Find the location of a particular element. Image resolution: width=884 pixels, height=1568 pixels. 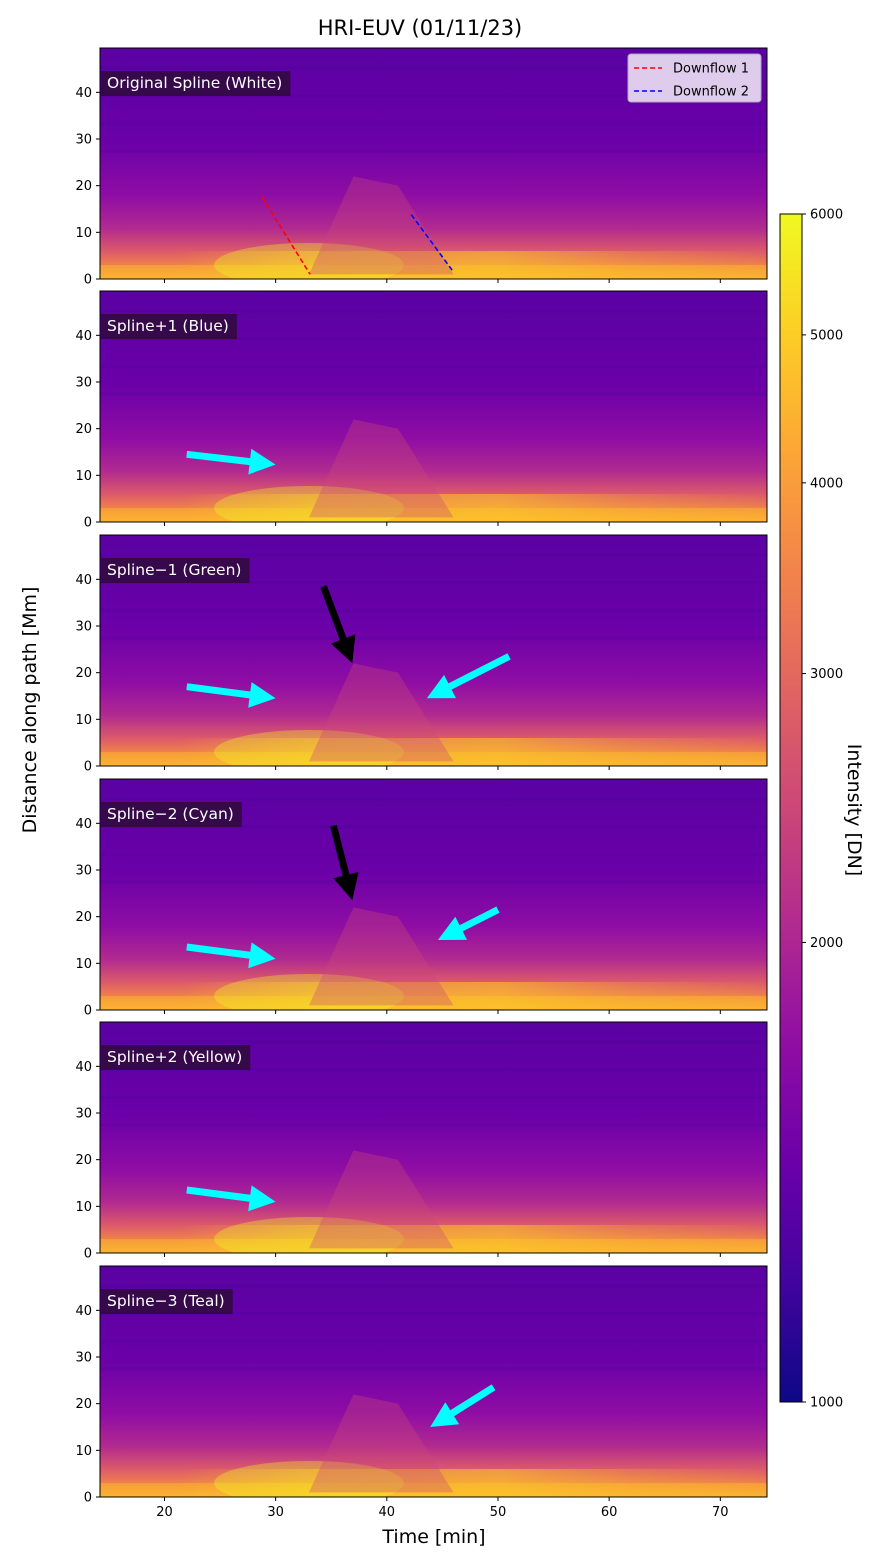

x-tick-label: 50 is located at coordinates (498, 1512).